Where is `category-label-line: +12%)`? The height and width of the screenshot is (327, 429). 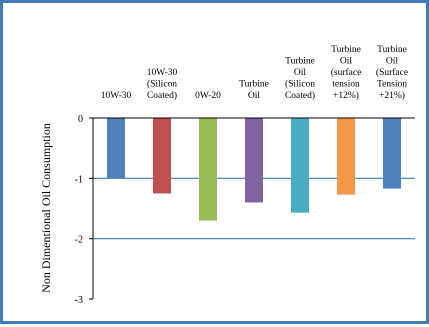 category-label-line: +12%) is located at coordinates (346, 95).